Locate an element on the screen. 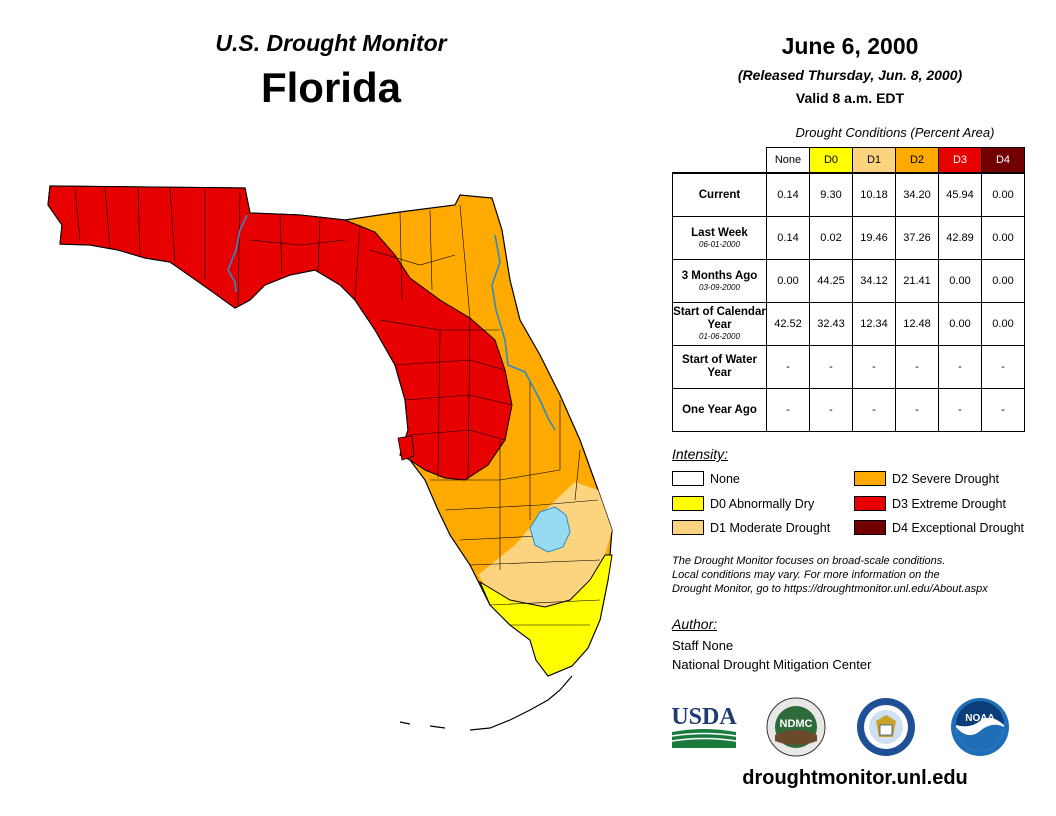 The image size is (1056, 816). row-label-date: 03-09-2000 is located at coordinates (719, 287).